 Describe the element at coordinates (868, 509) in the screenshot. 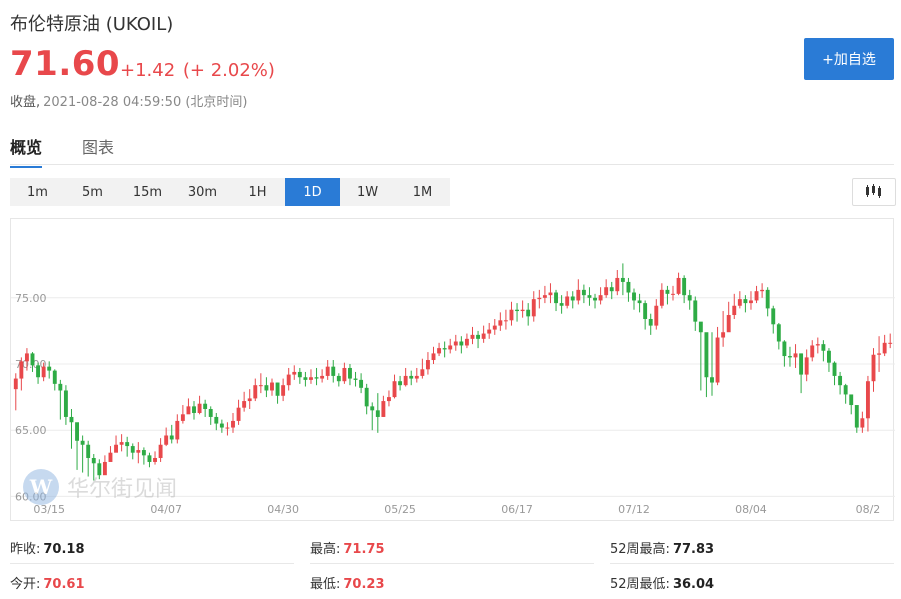

I see `x-tick-label: 08/2` at that location.